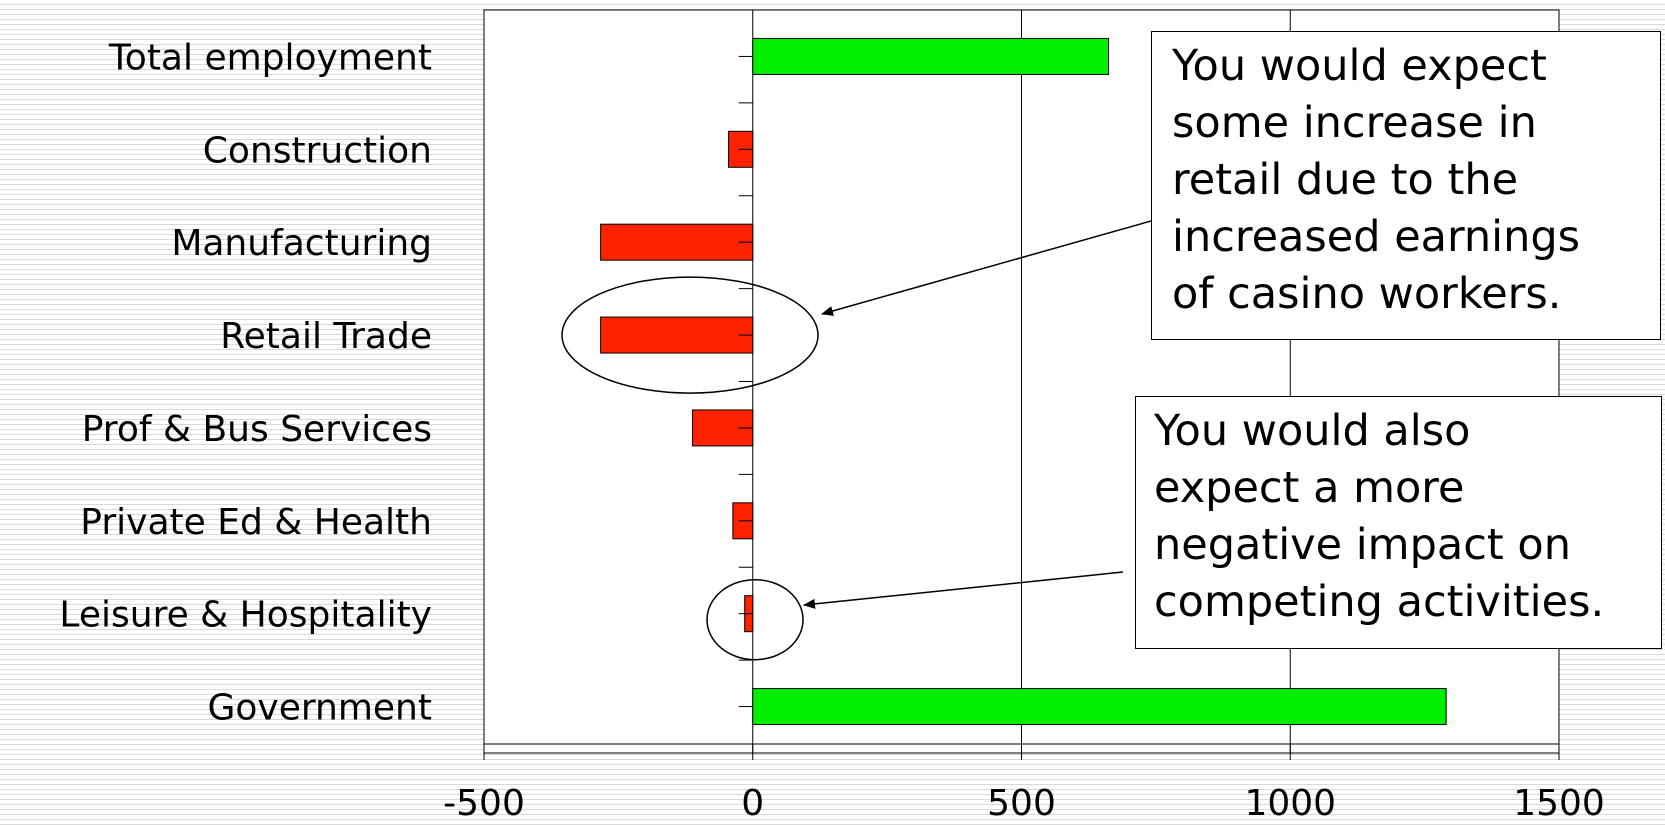 This screenshot has height=825, width=1665. What do you see at coordinates (1401, 545) in the screenshot?
I see `annotation-line: negative impact on` at bounding box center [1401, 545].